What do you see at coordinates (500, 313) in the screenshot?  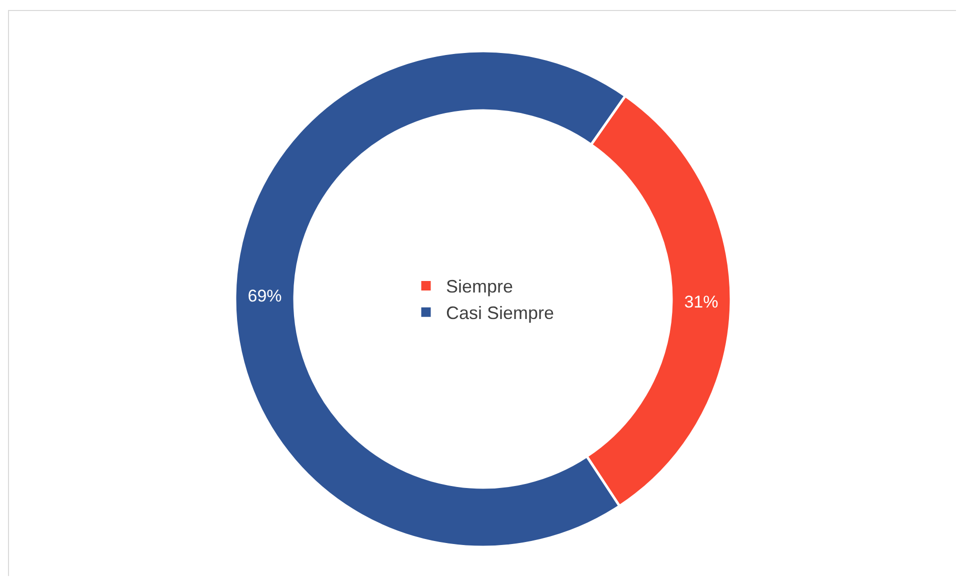 I see `legend-label: Casi Siempre` at bounding box center [500, 313].